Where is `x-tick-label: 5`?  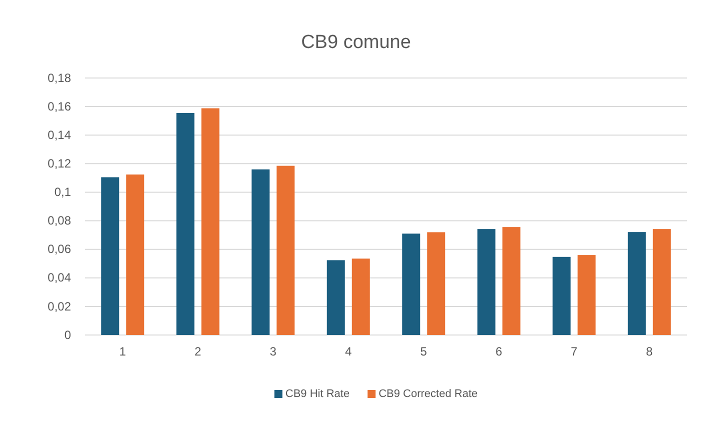 x-tick-label: 5 is located at coordinates (424, 351).